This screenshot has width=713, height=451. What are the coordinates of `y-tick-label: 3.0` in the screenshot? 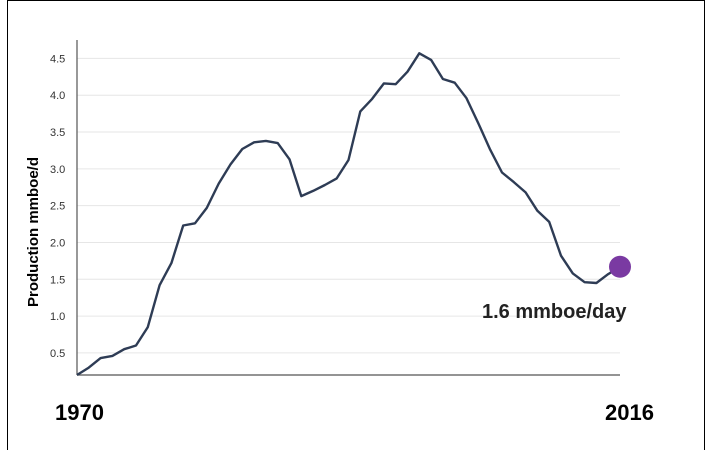 It's located at (57, 170).